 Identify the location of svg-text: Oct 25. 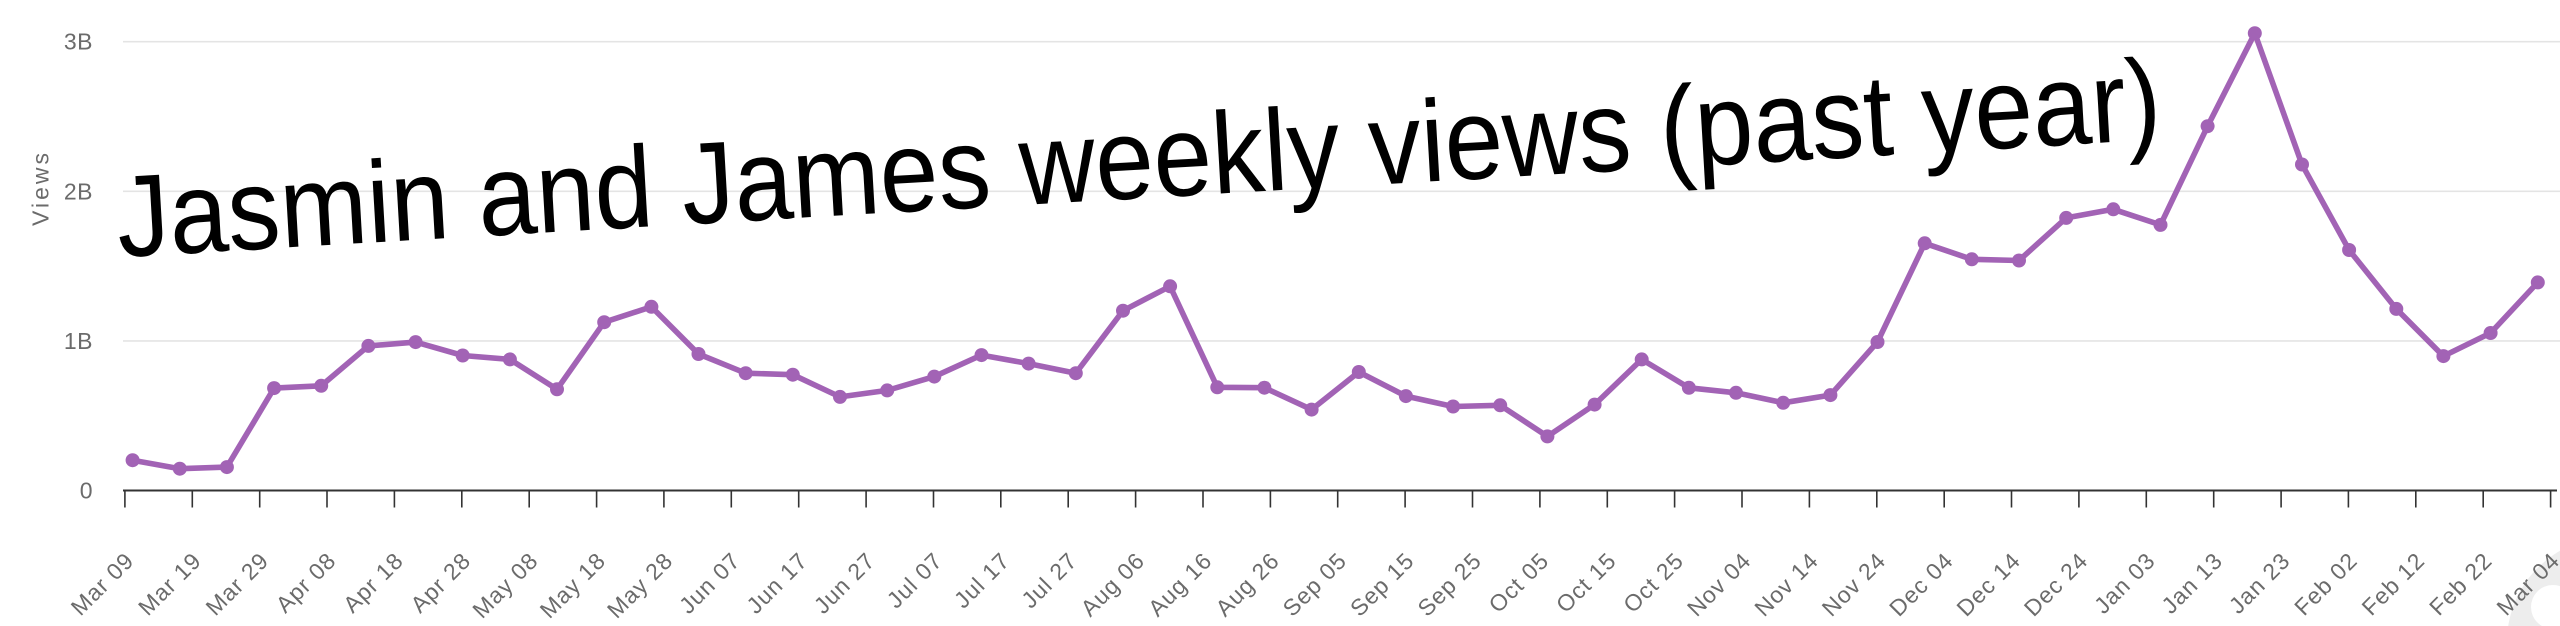
(1653, 582).